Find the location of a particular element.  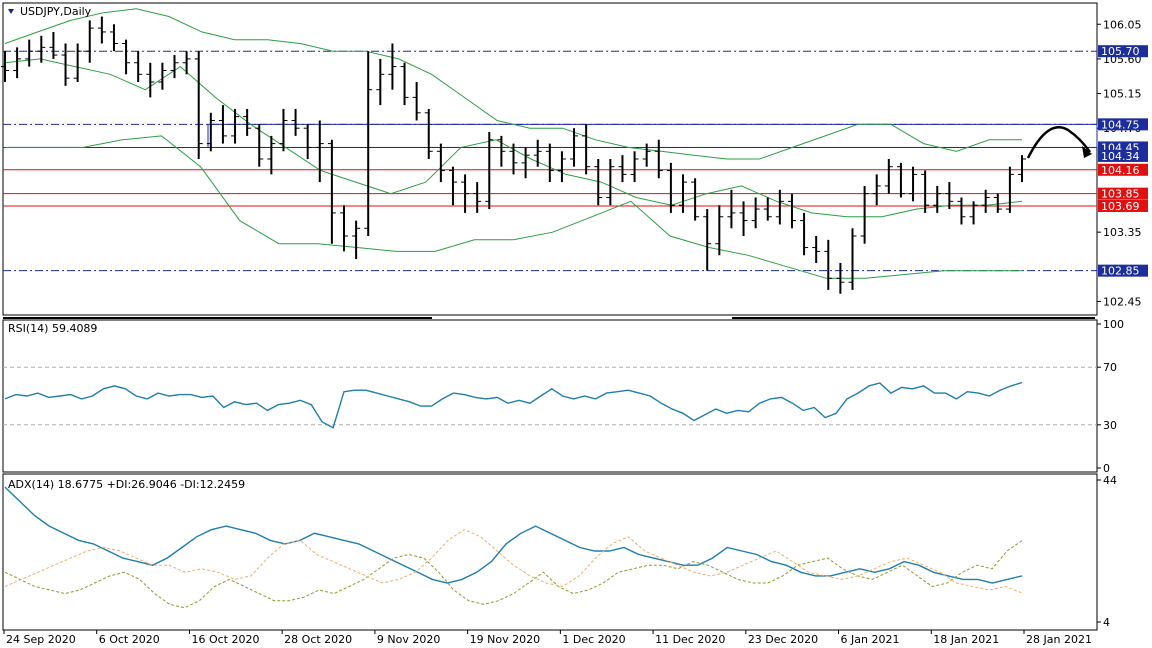

adx-tick-label: 44 is located at coordinates (1110, 480).